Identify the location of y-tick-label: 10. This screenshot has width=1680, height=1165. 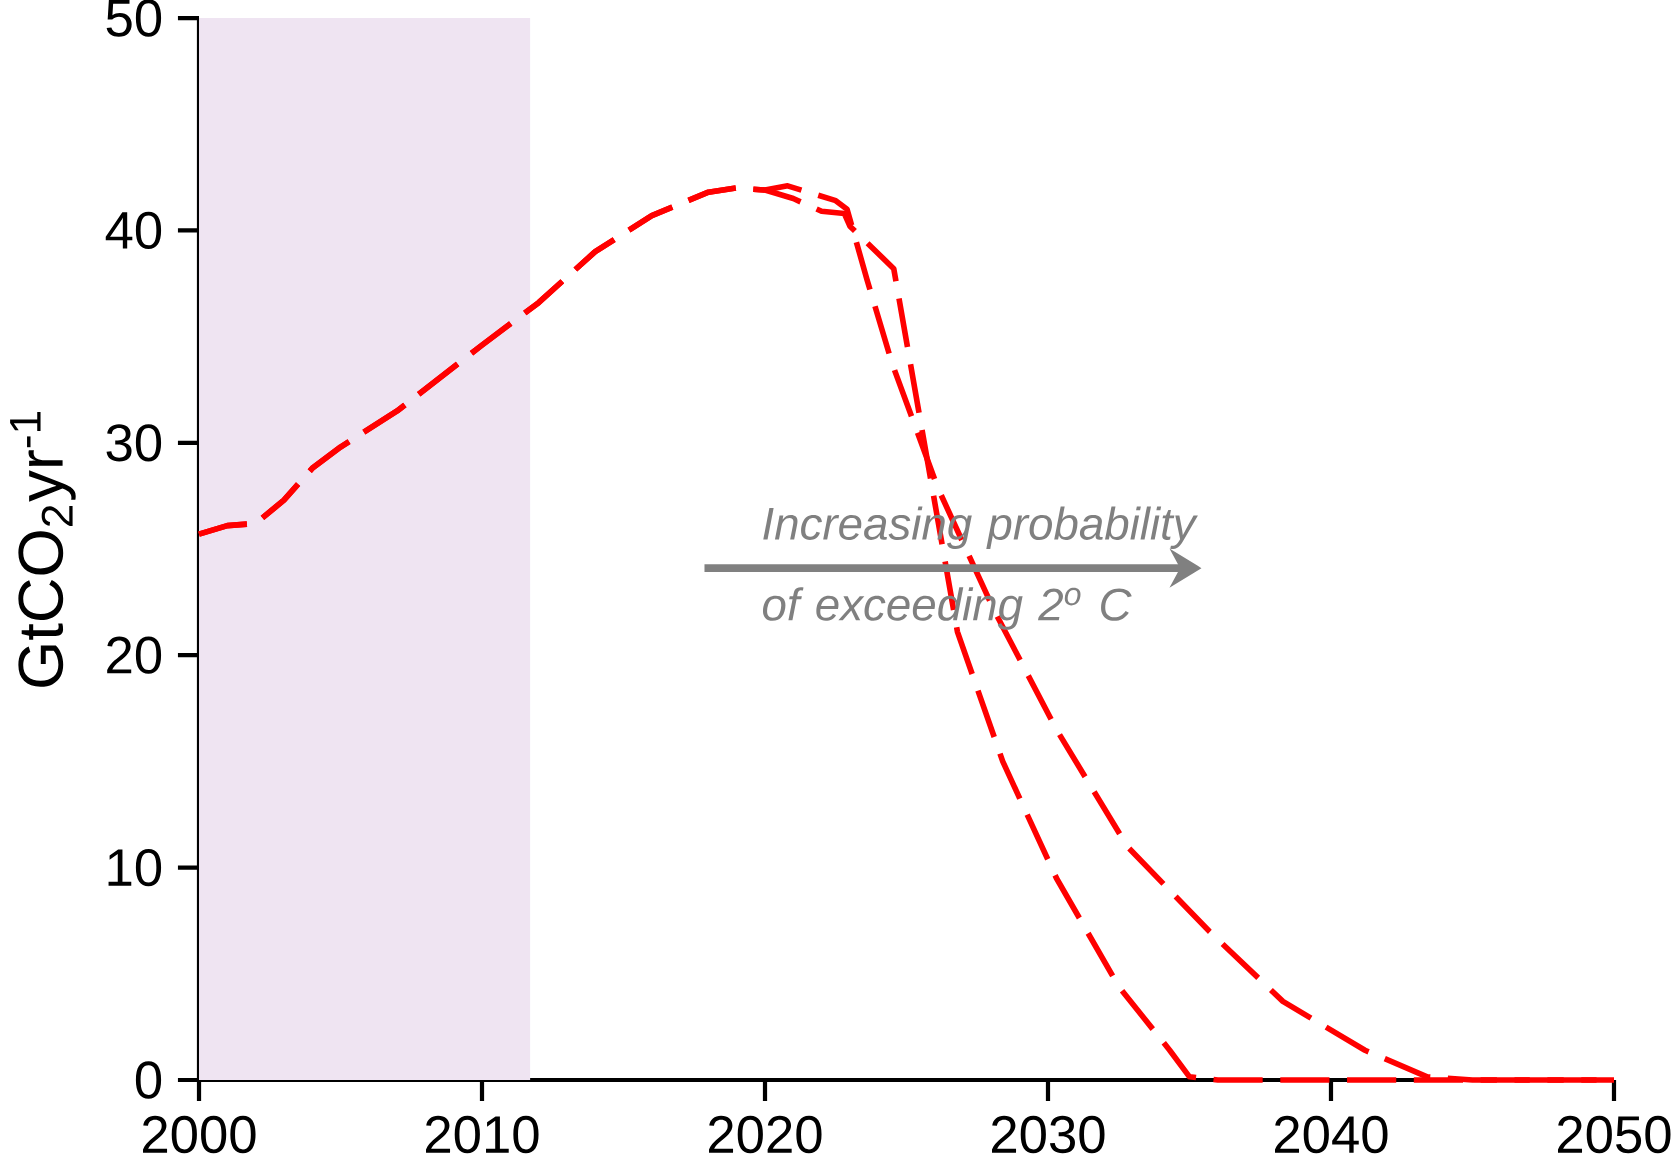
(135, 867).